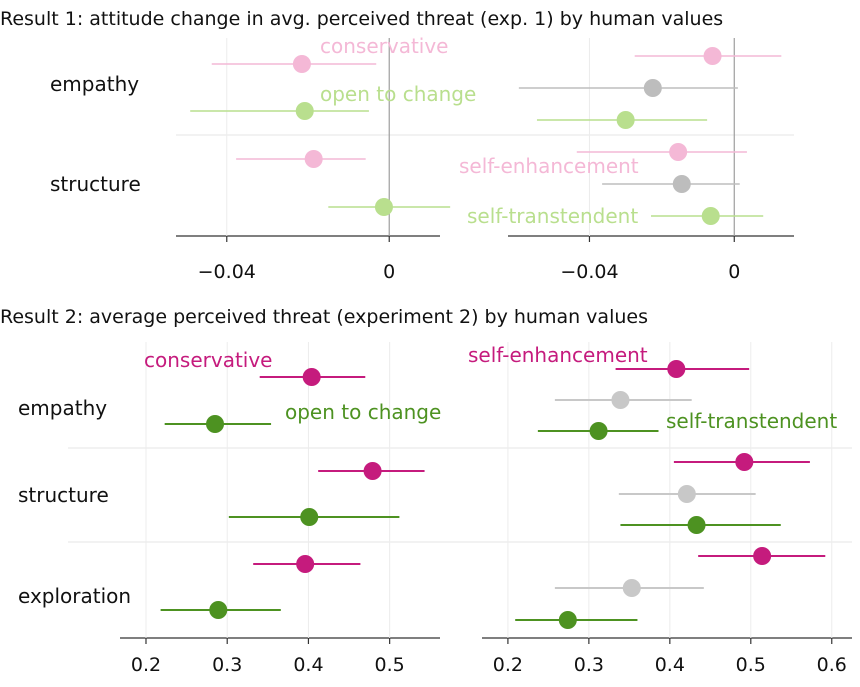 This screenshot has height=687, width=860. I want to click on chart-1-right-series-2-structure-point, so click(710, 216).